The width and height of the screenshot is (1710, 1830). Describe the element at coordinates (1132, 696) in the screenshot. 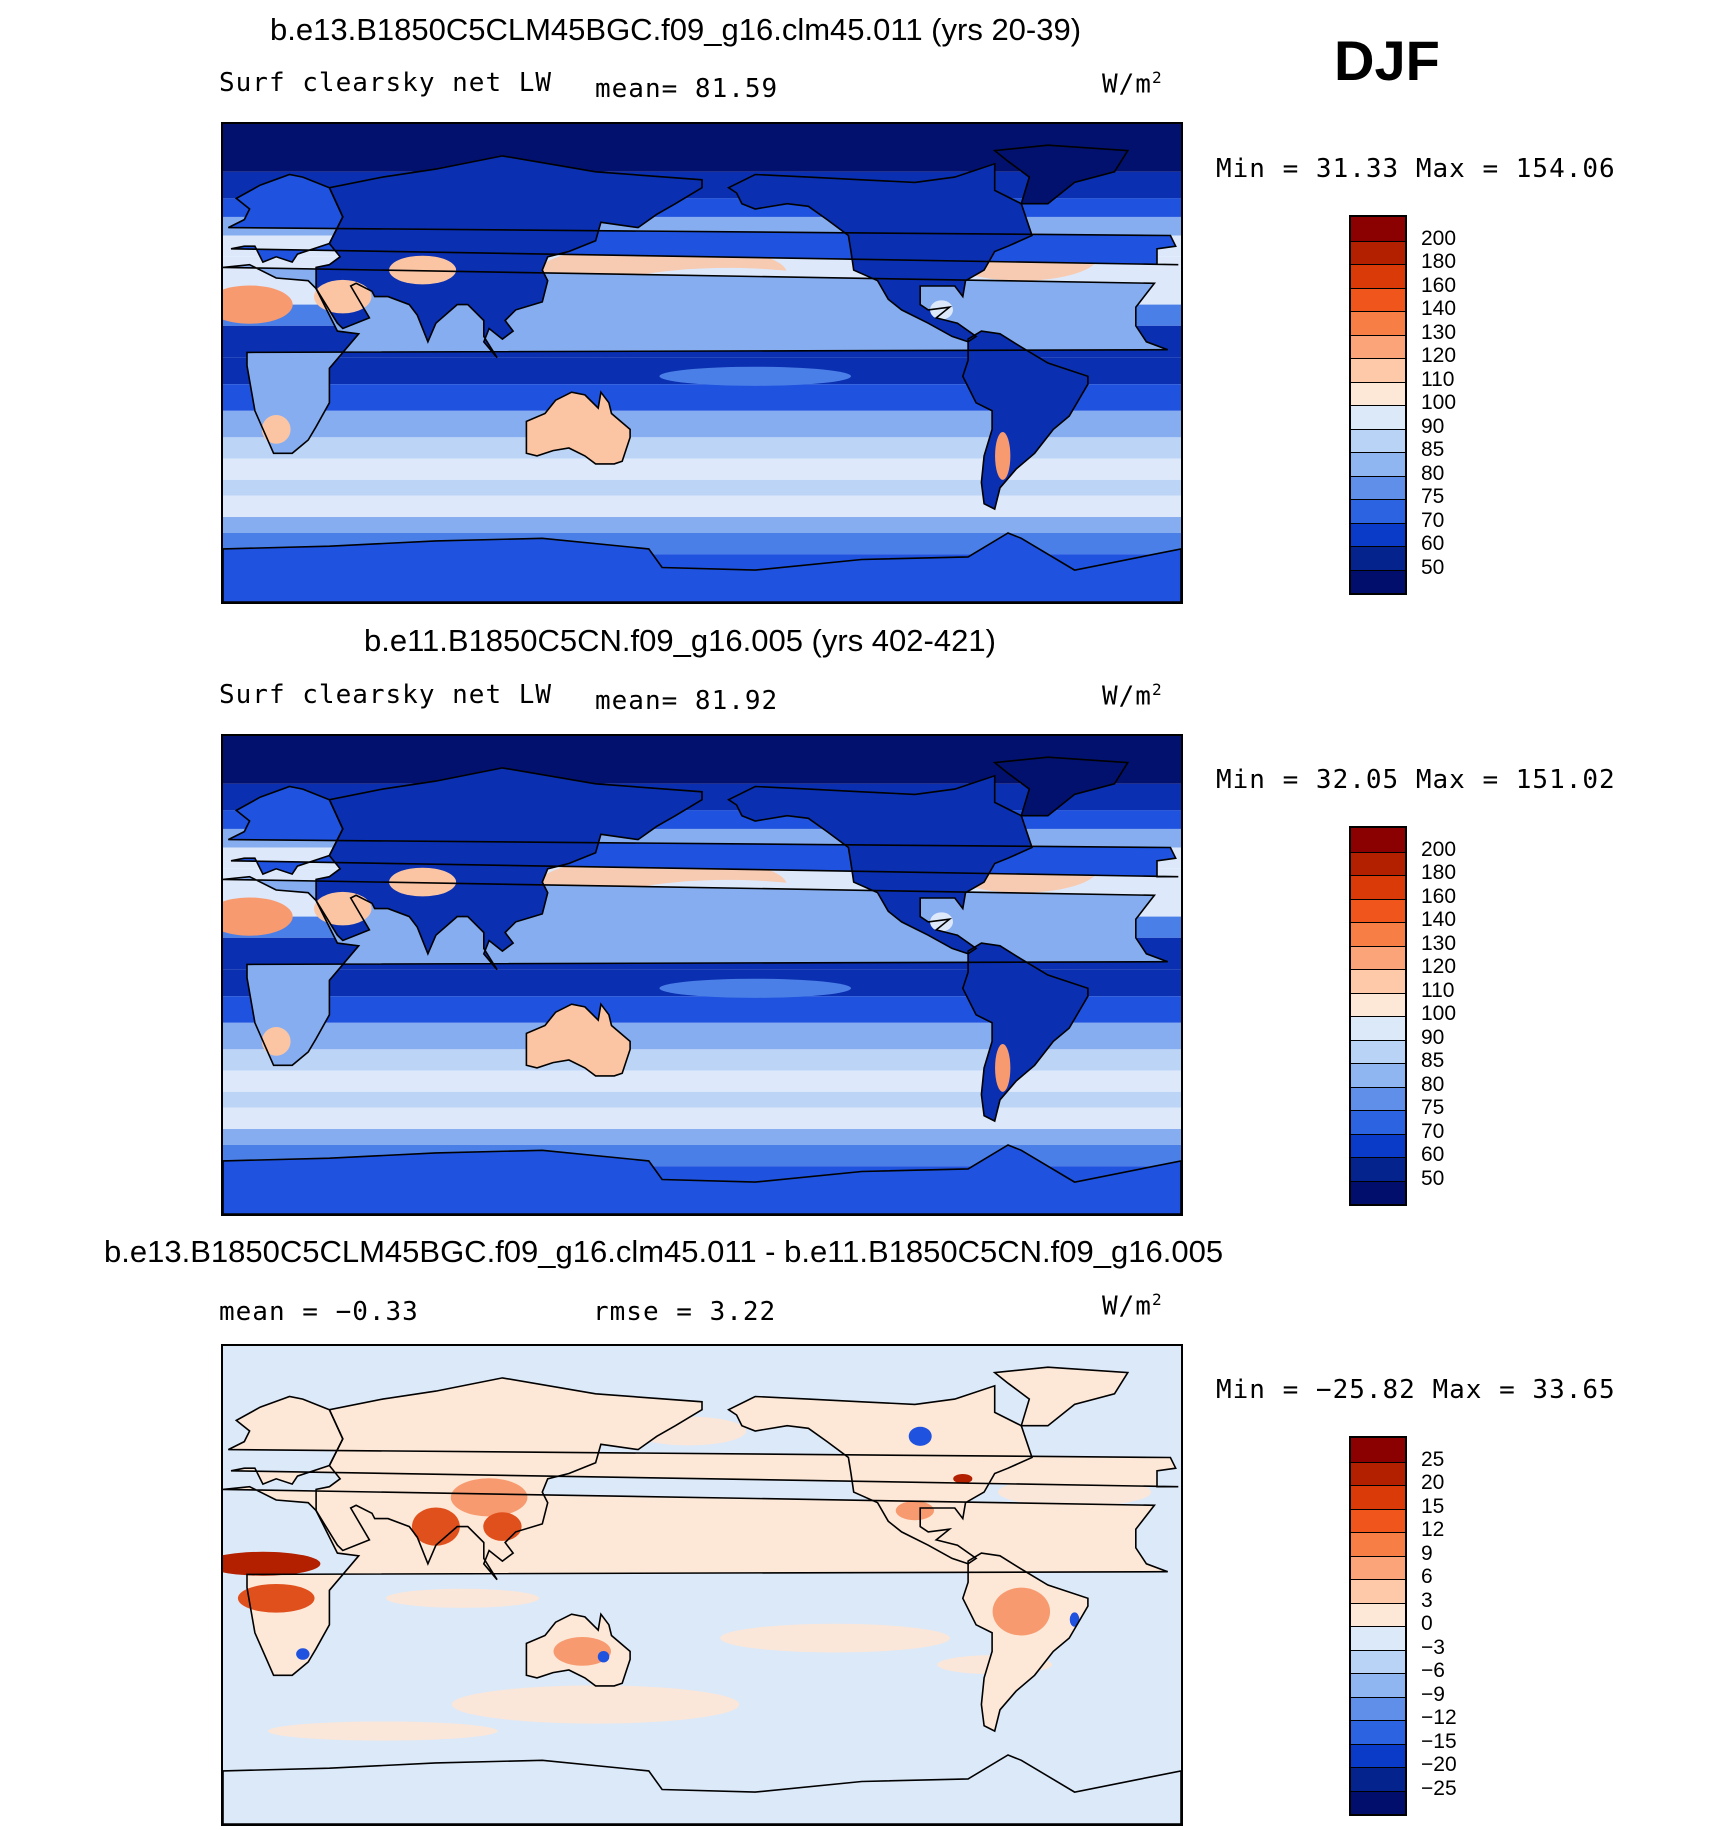

I see `panel-2-units: W/m2` at that location.